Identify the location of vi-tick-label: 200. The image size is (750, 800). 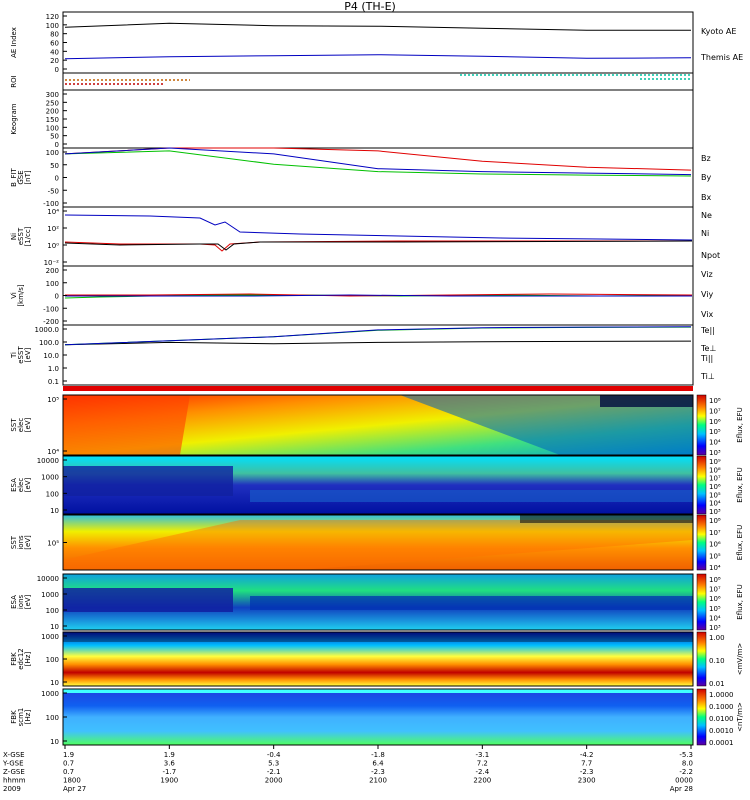
(52, 271).